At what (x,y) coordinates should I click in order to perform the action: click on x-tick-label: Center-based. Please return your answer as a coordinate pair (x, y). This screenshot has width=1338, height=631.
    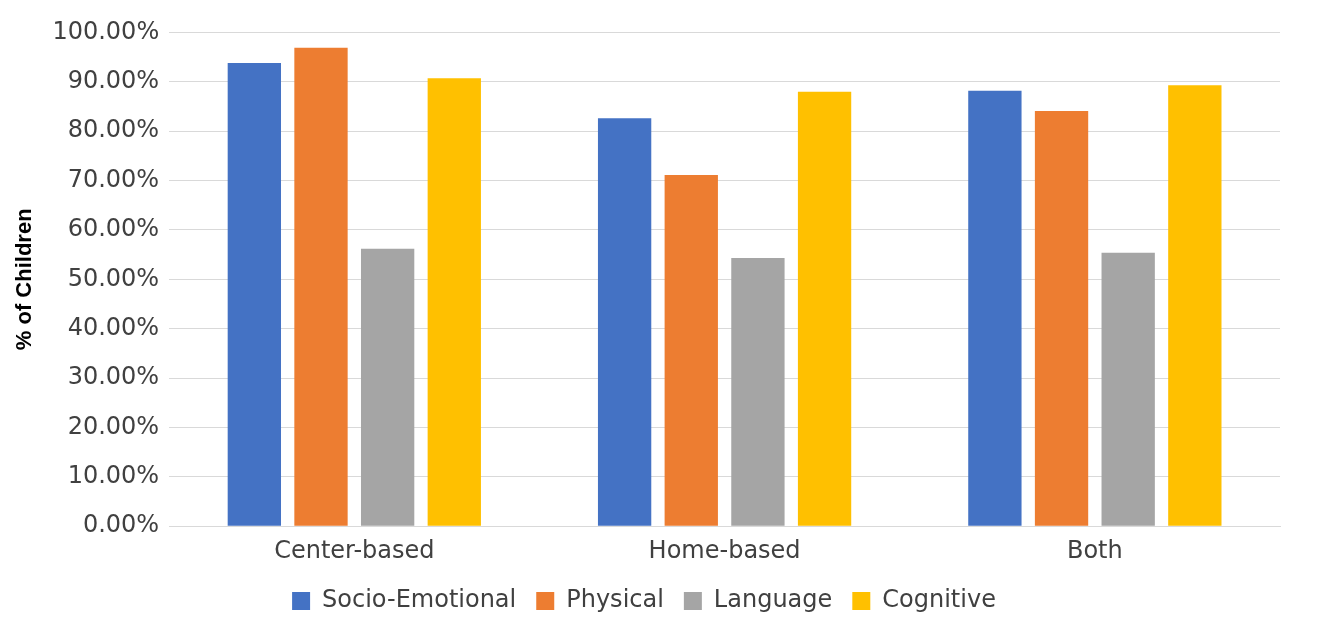
    Looking at the image, I should click on (354, 549).